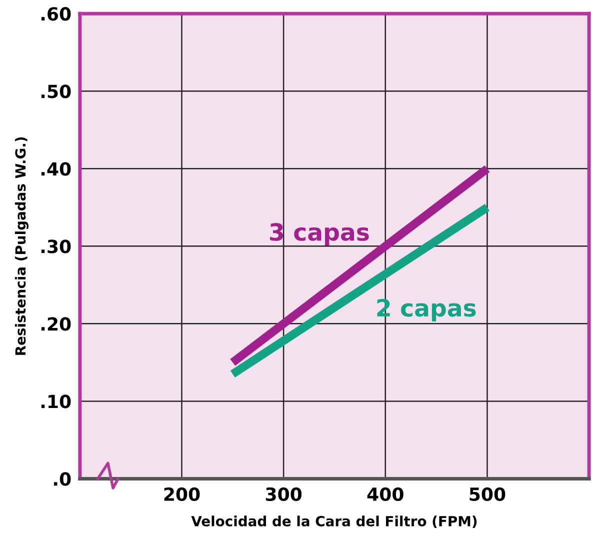  Describe the element at coordinates (62, 479) in the screenshot. I see `y-tick-label: .0` at that location.